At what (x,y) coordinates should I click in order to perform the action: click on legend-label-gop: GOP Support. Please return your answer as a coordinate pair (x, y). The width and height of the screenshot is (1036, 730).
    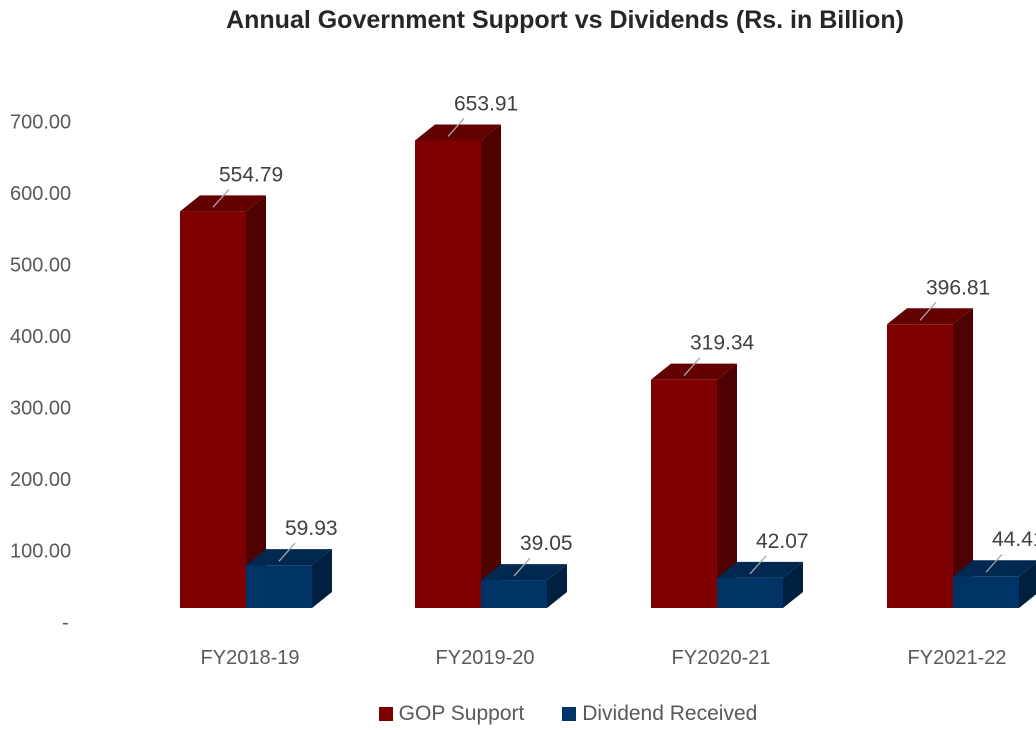
    Looking at the image, I should click on (461, 713).